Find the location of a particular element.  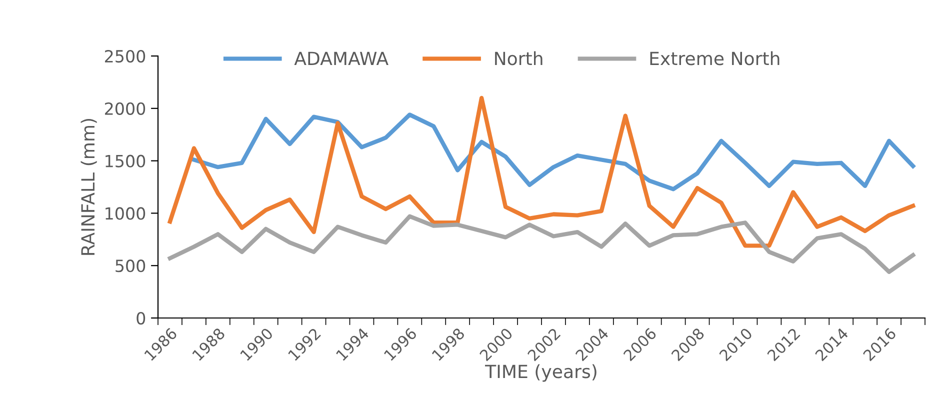

legend-label: ADAMAWA is located at coordinates (341, 59).